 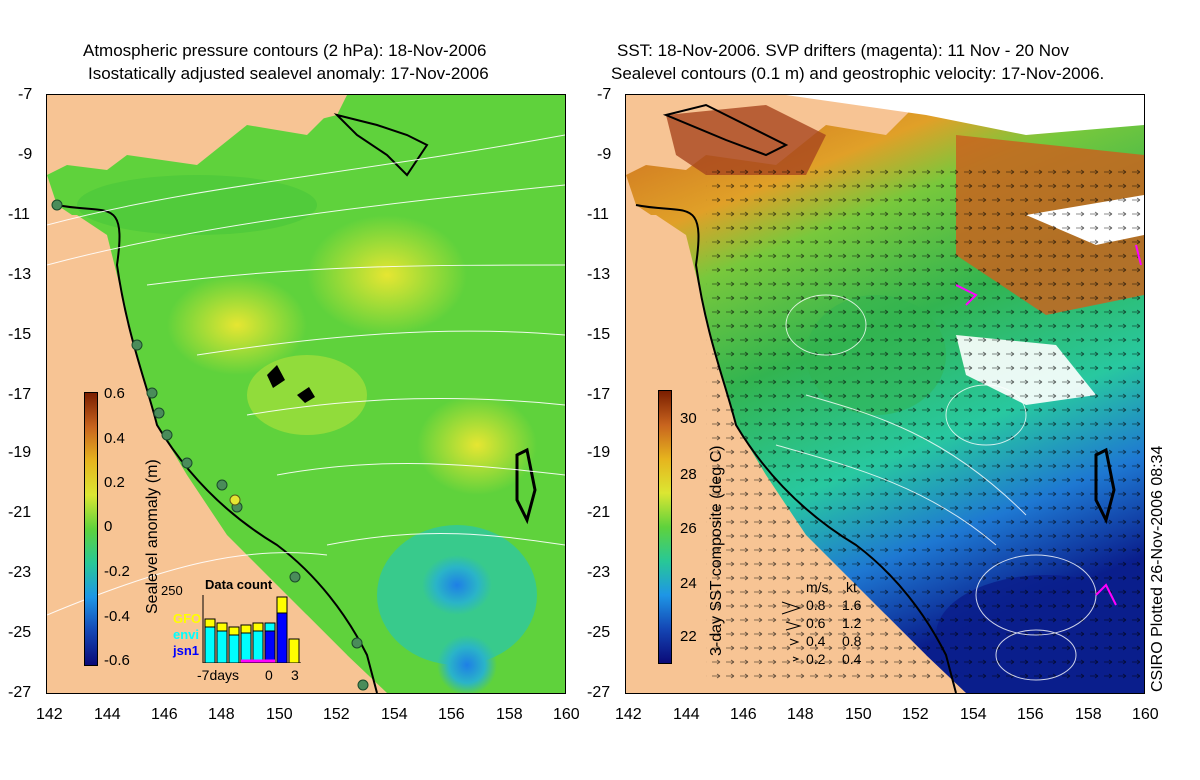 What do you see at coordinates (852, 605) in the screenshot?
I see `velocity-row-1-kt: 1.6` at bounding box center [852, 605].